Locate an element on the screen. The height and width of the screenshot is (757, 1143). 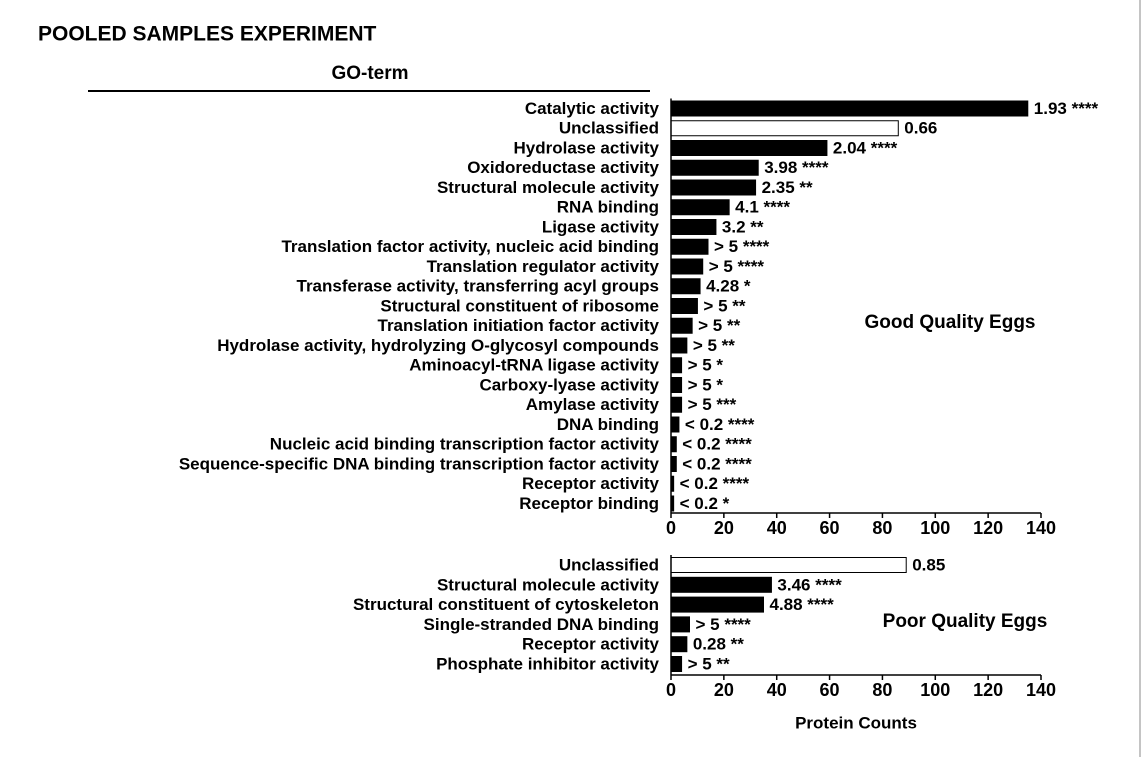
category-label: Single-stranded DNA binding is located at coordinates (541, 624).